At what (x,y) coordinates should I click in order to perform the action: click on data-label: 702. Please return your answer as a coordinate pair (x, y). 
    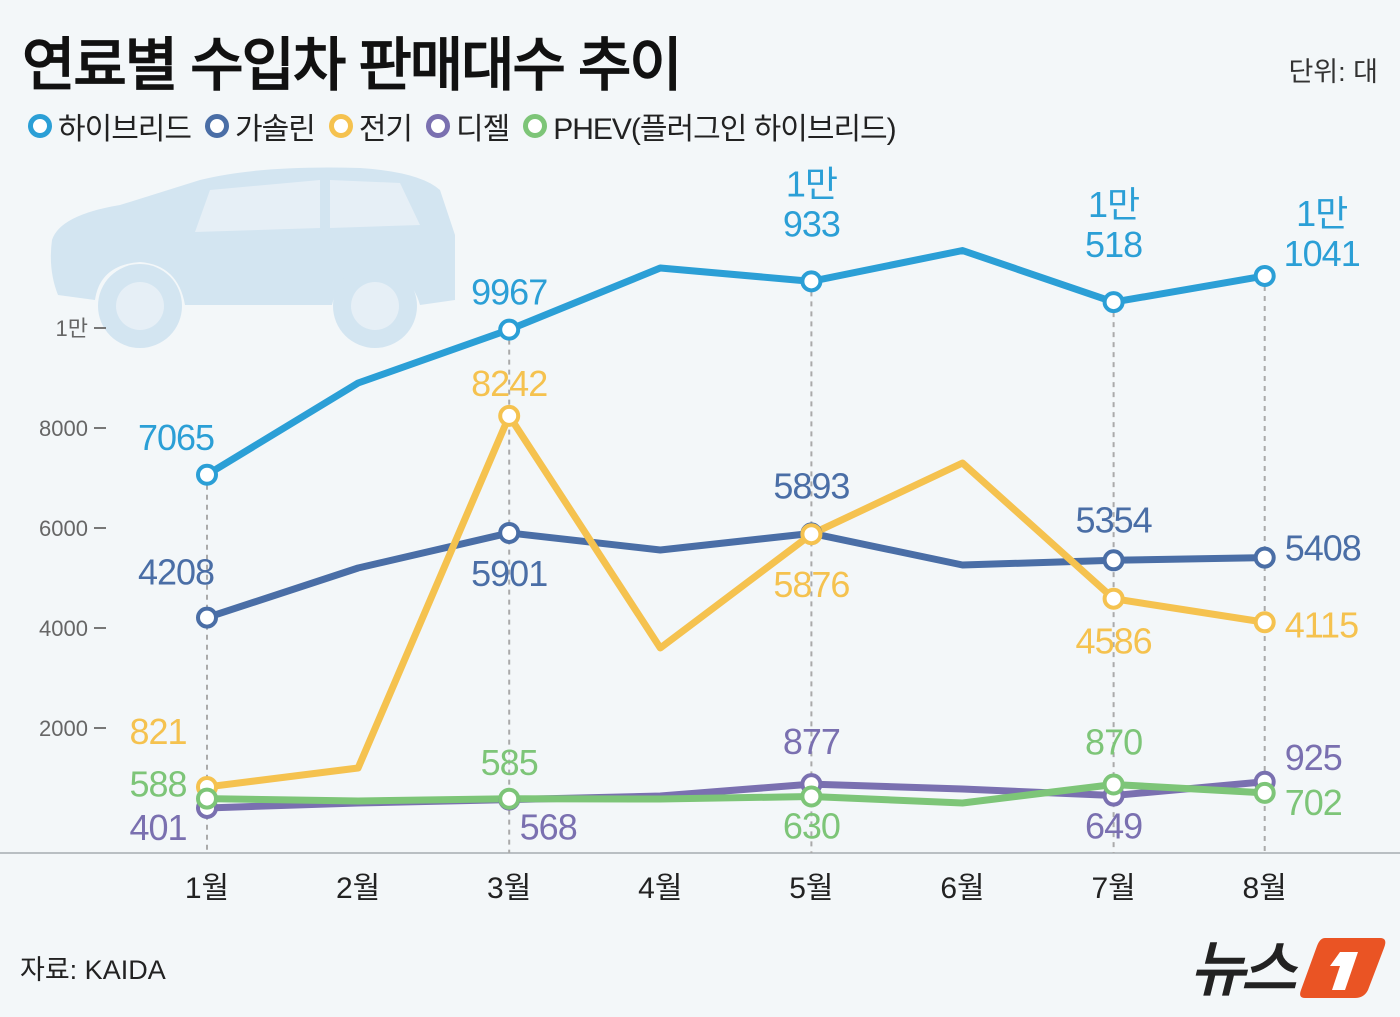
    Looking at the image, I should click on (1313, 802).